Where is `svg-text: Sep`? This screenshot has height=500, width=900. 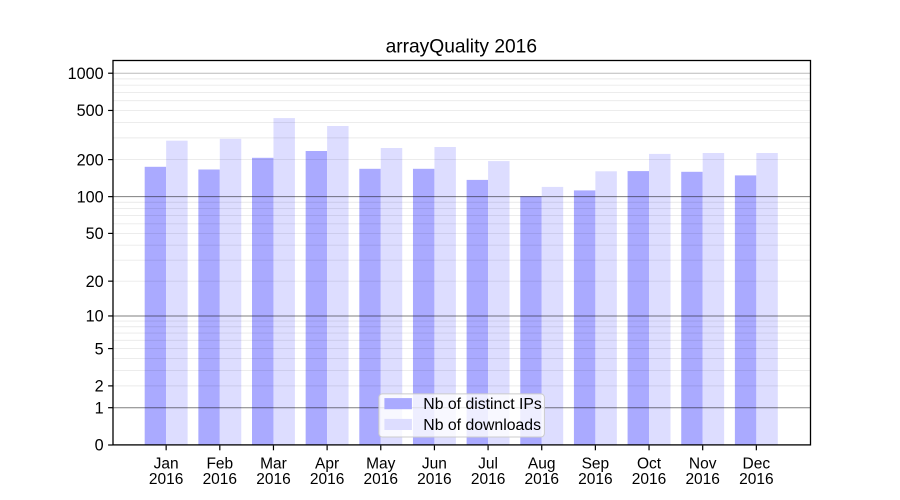
svg-text: Sep is located at coordinates (596, 464).